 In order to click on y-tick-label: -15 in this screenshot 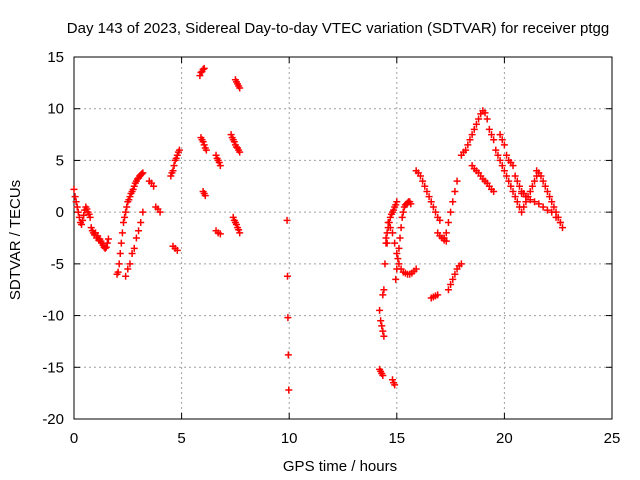, I will do `click(53, 367)`.